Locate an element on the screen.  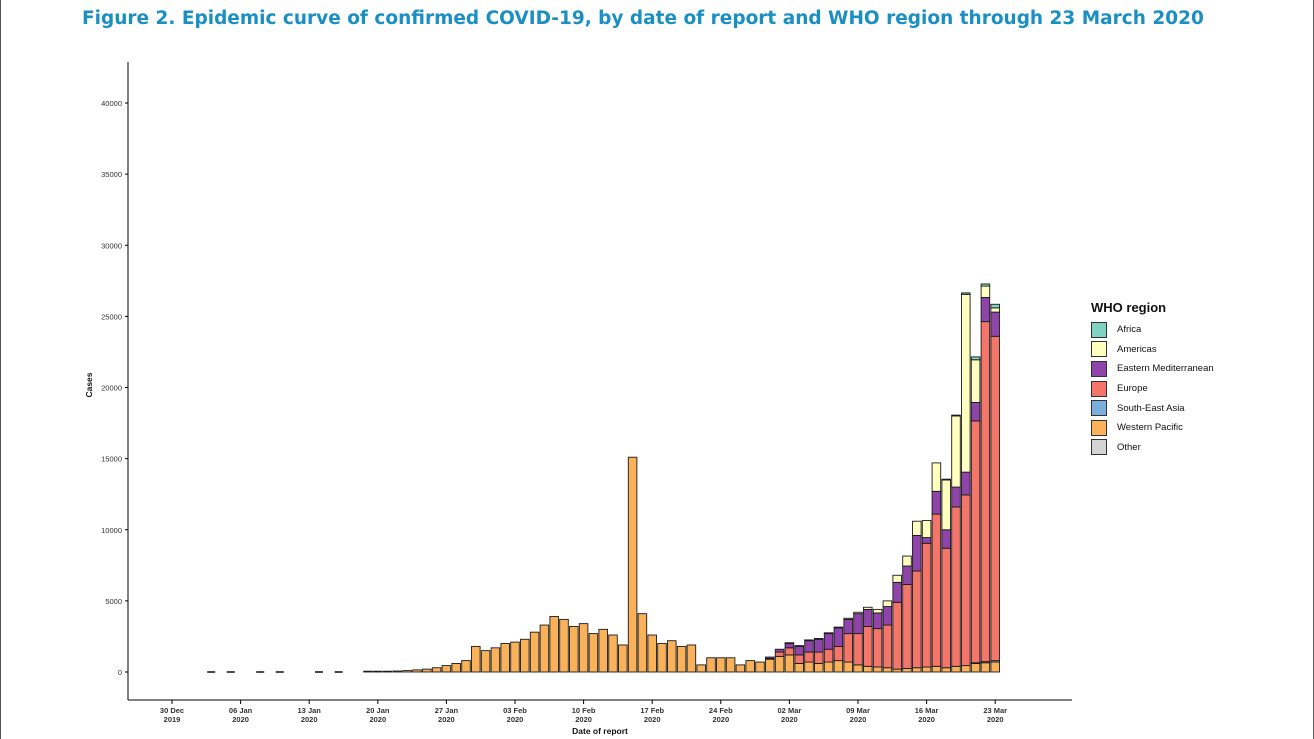
legend-item: Western Pacific is located at coordinates (1152, 428).